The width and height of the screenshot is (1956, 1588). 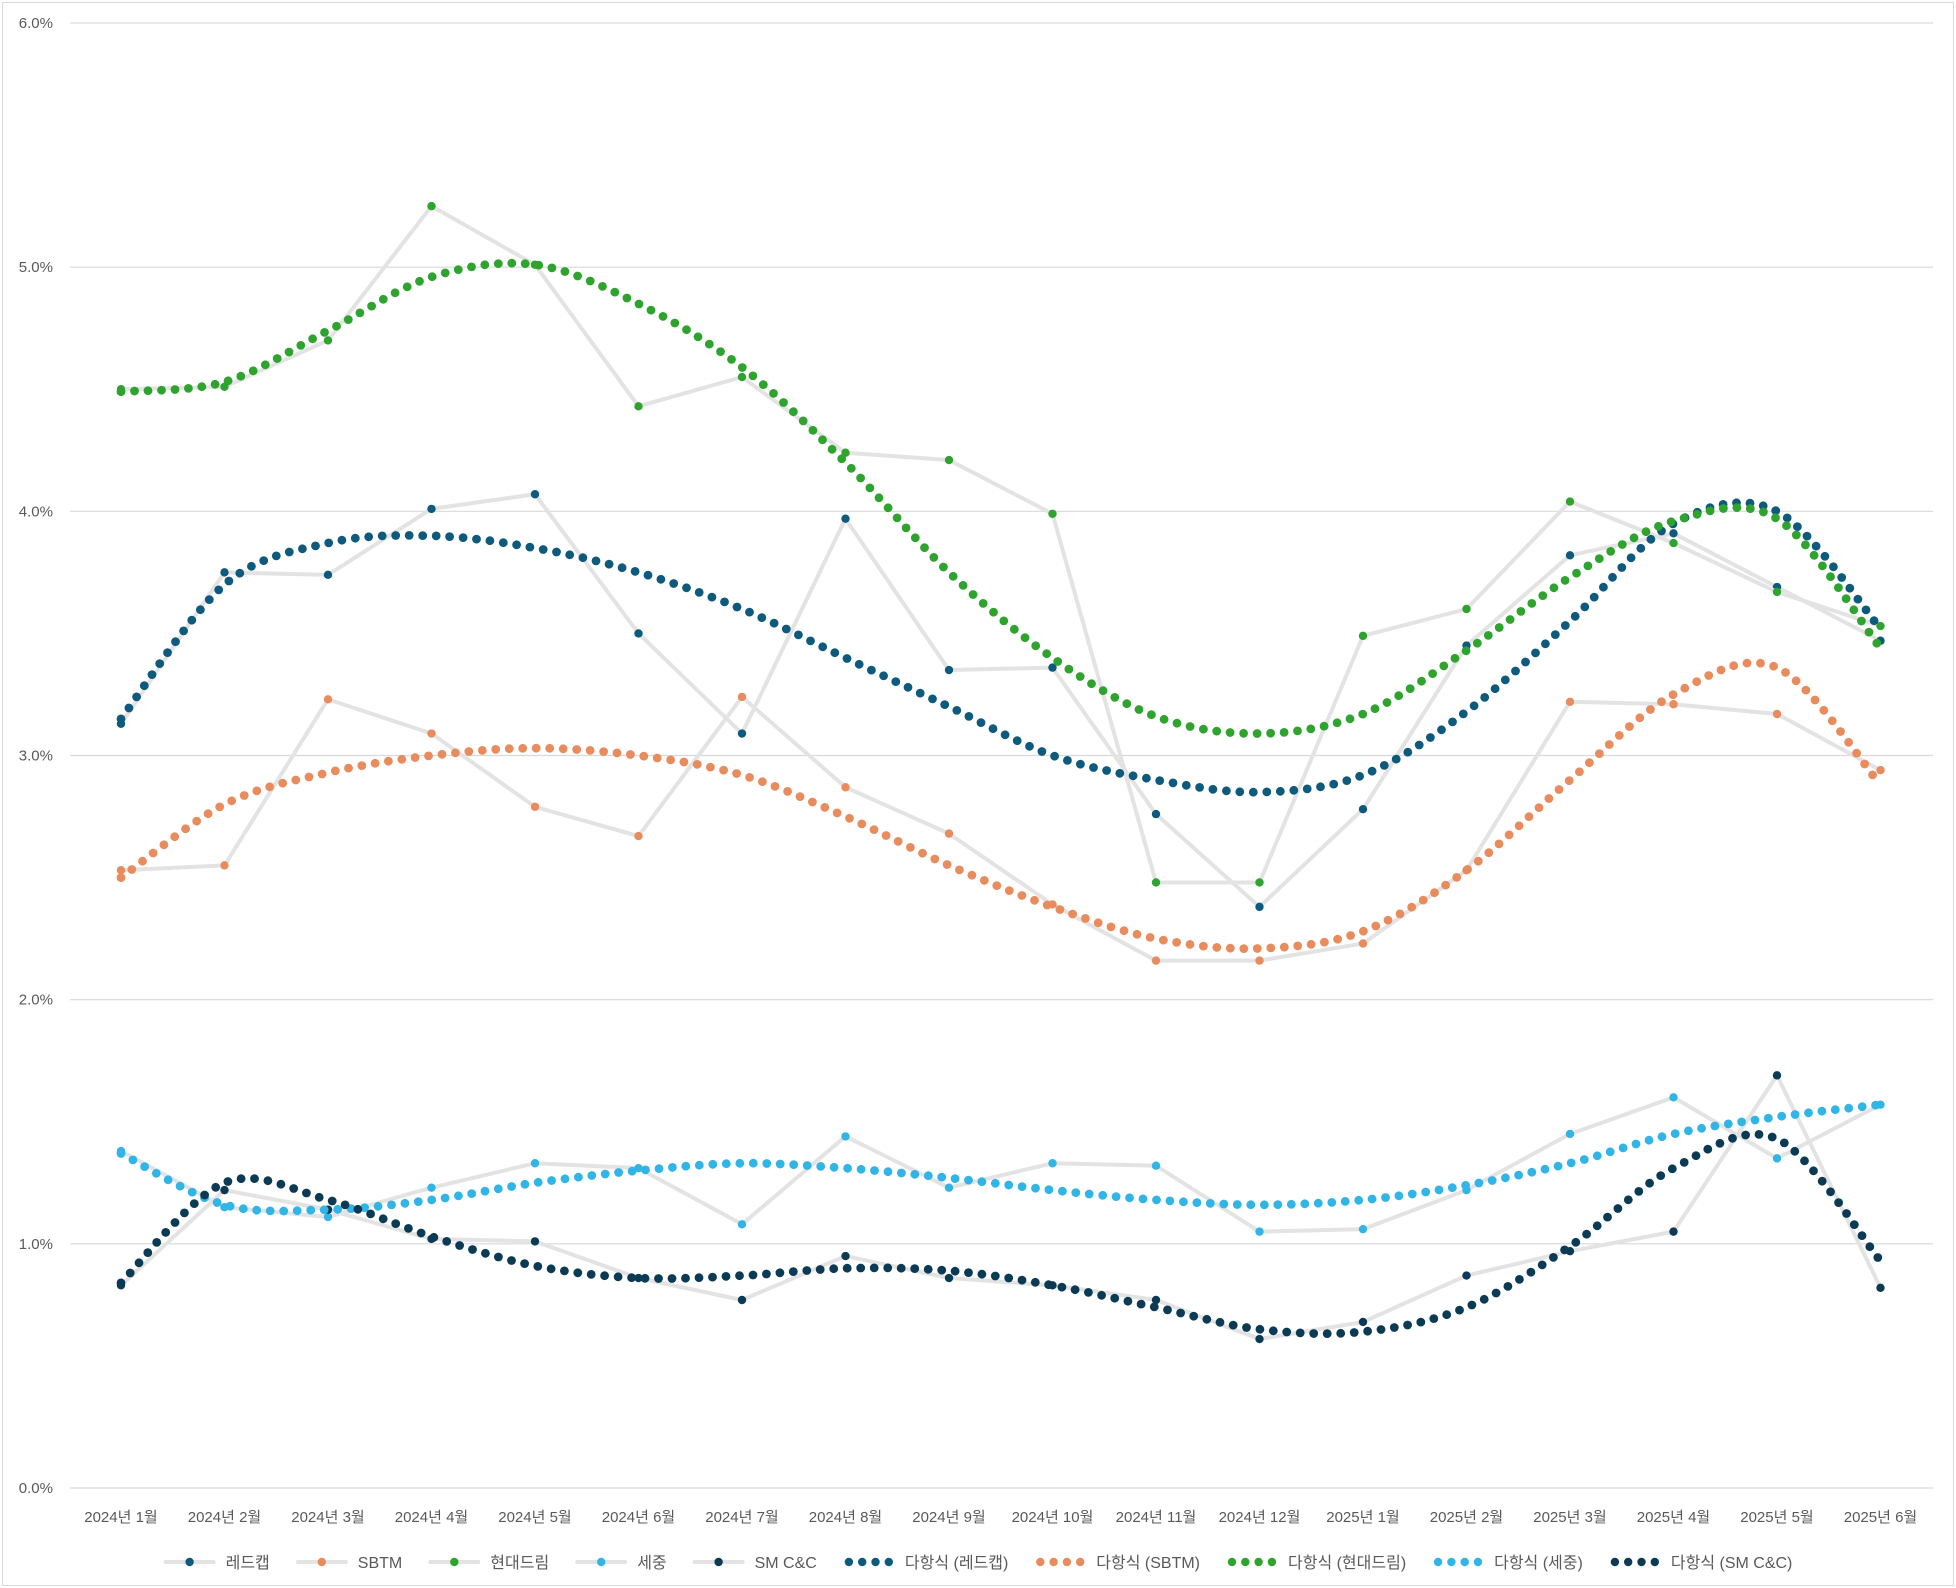 What do you see at coordinates (36, 756) in the screenshot?
I see `y-axis-ticks: 0.0% 1.0% 2.0% 3.0% 4.0% 5.0% 6.0%` at bounding box center [36, 756].